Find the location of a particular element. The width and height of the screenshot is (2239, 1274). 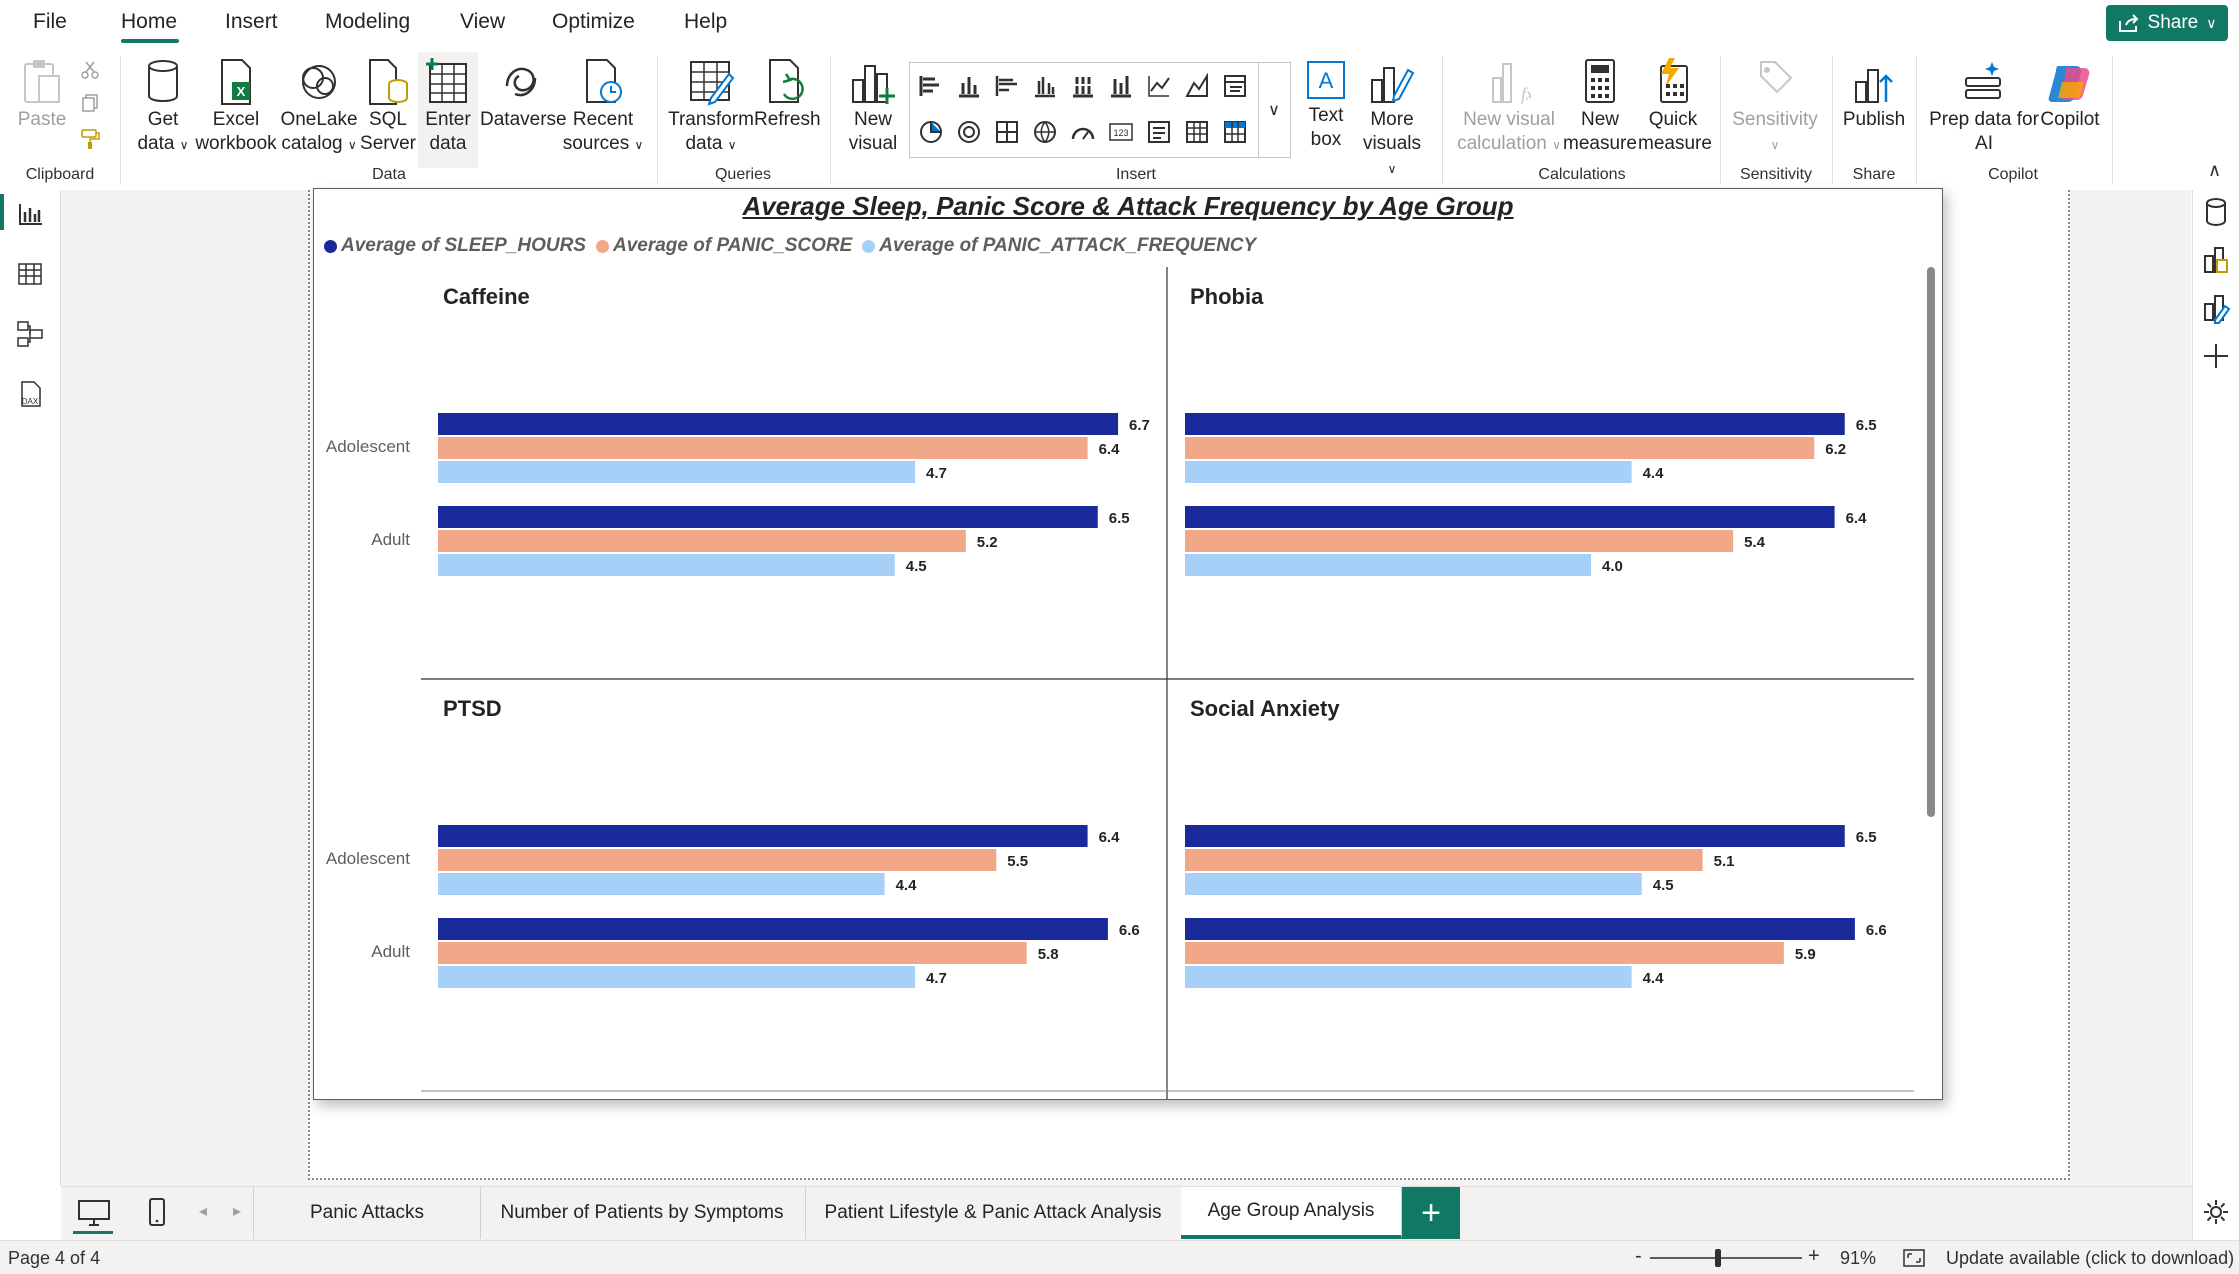

tab-number-of-patients-by-symptoms: Number of Patients by Symptoms is located at coordinates (642, 1213).